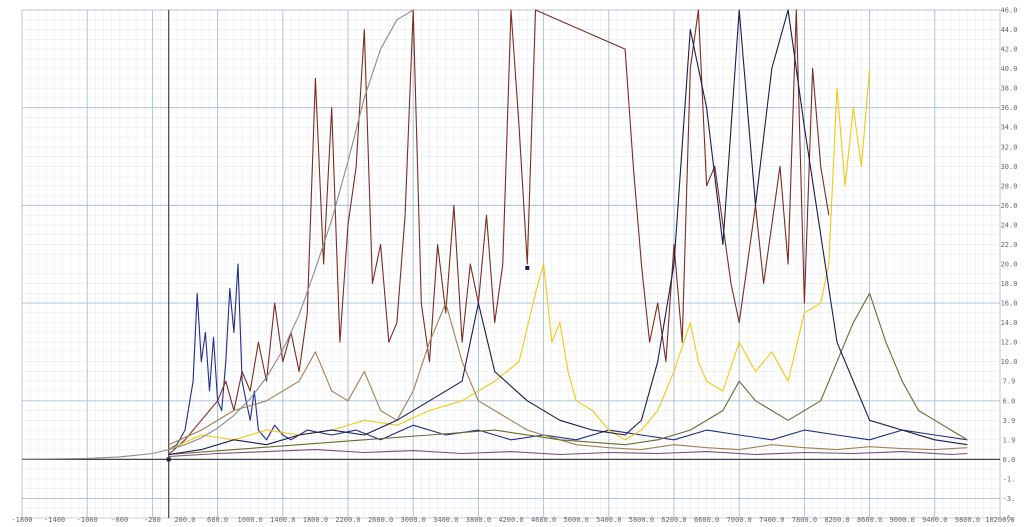 This screenshot has width=1024, height=527. I want to click on x-tick-label: 8600.0, so click(869, 520).